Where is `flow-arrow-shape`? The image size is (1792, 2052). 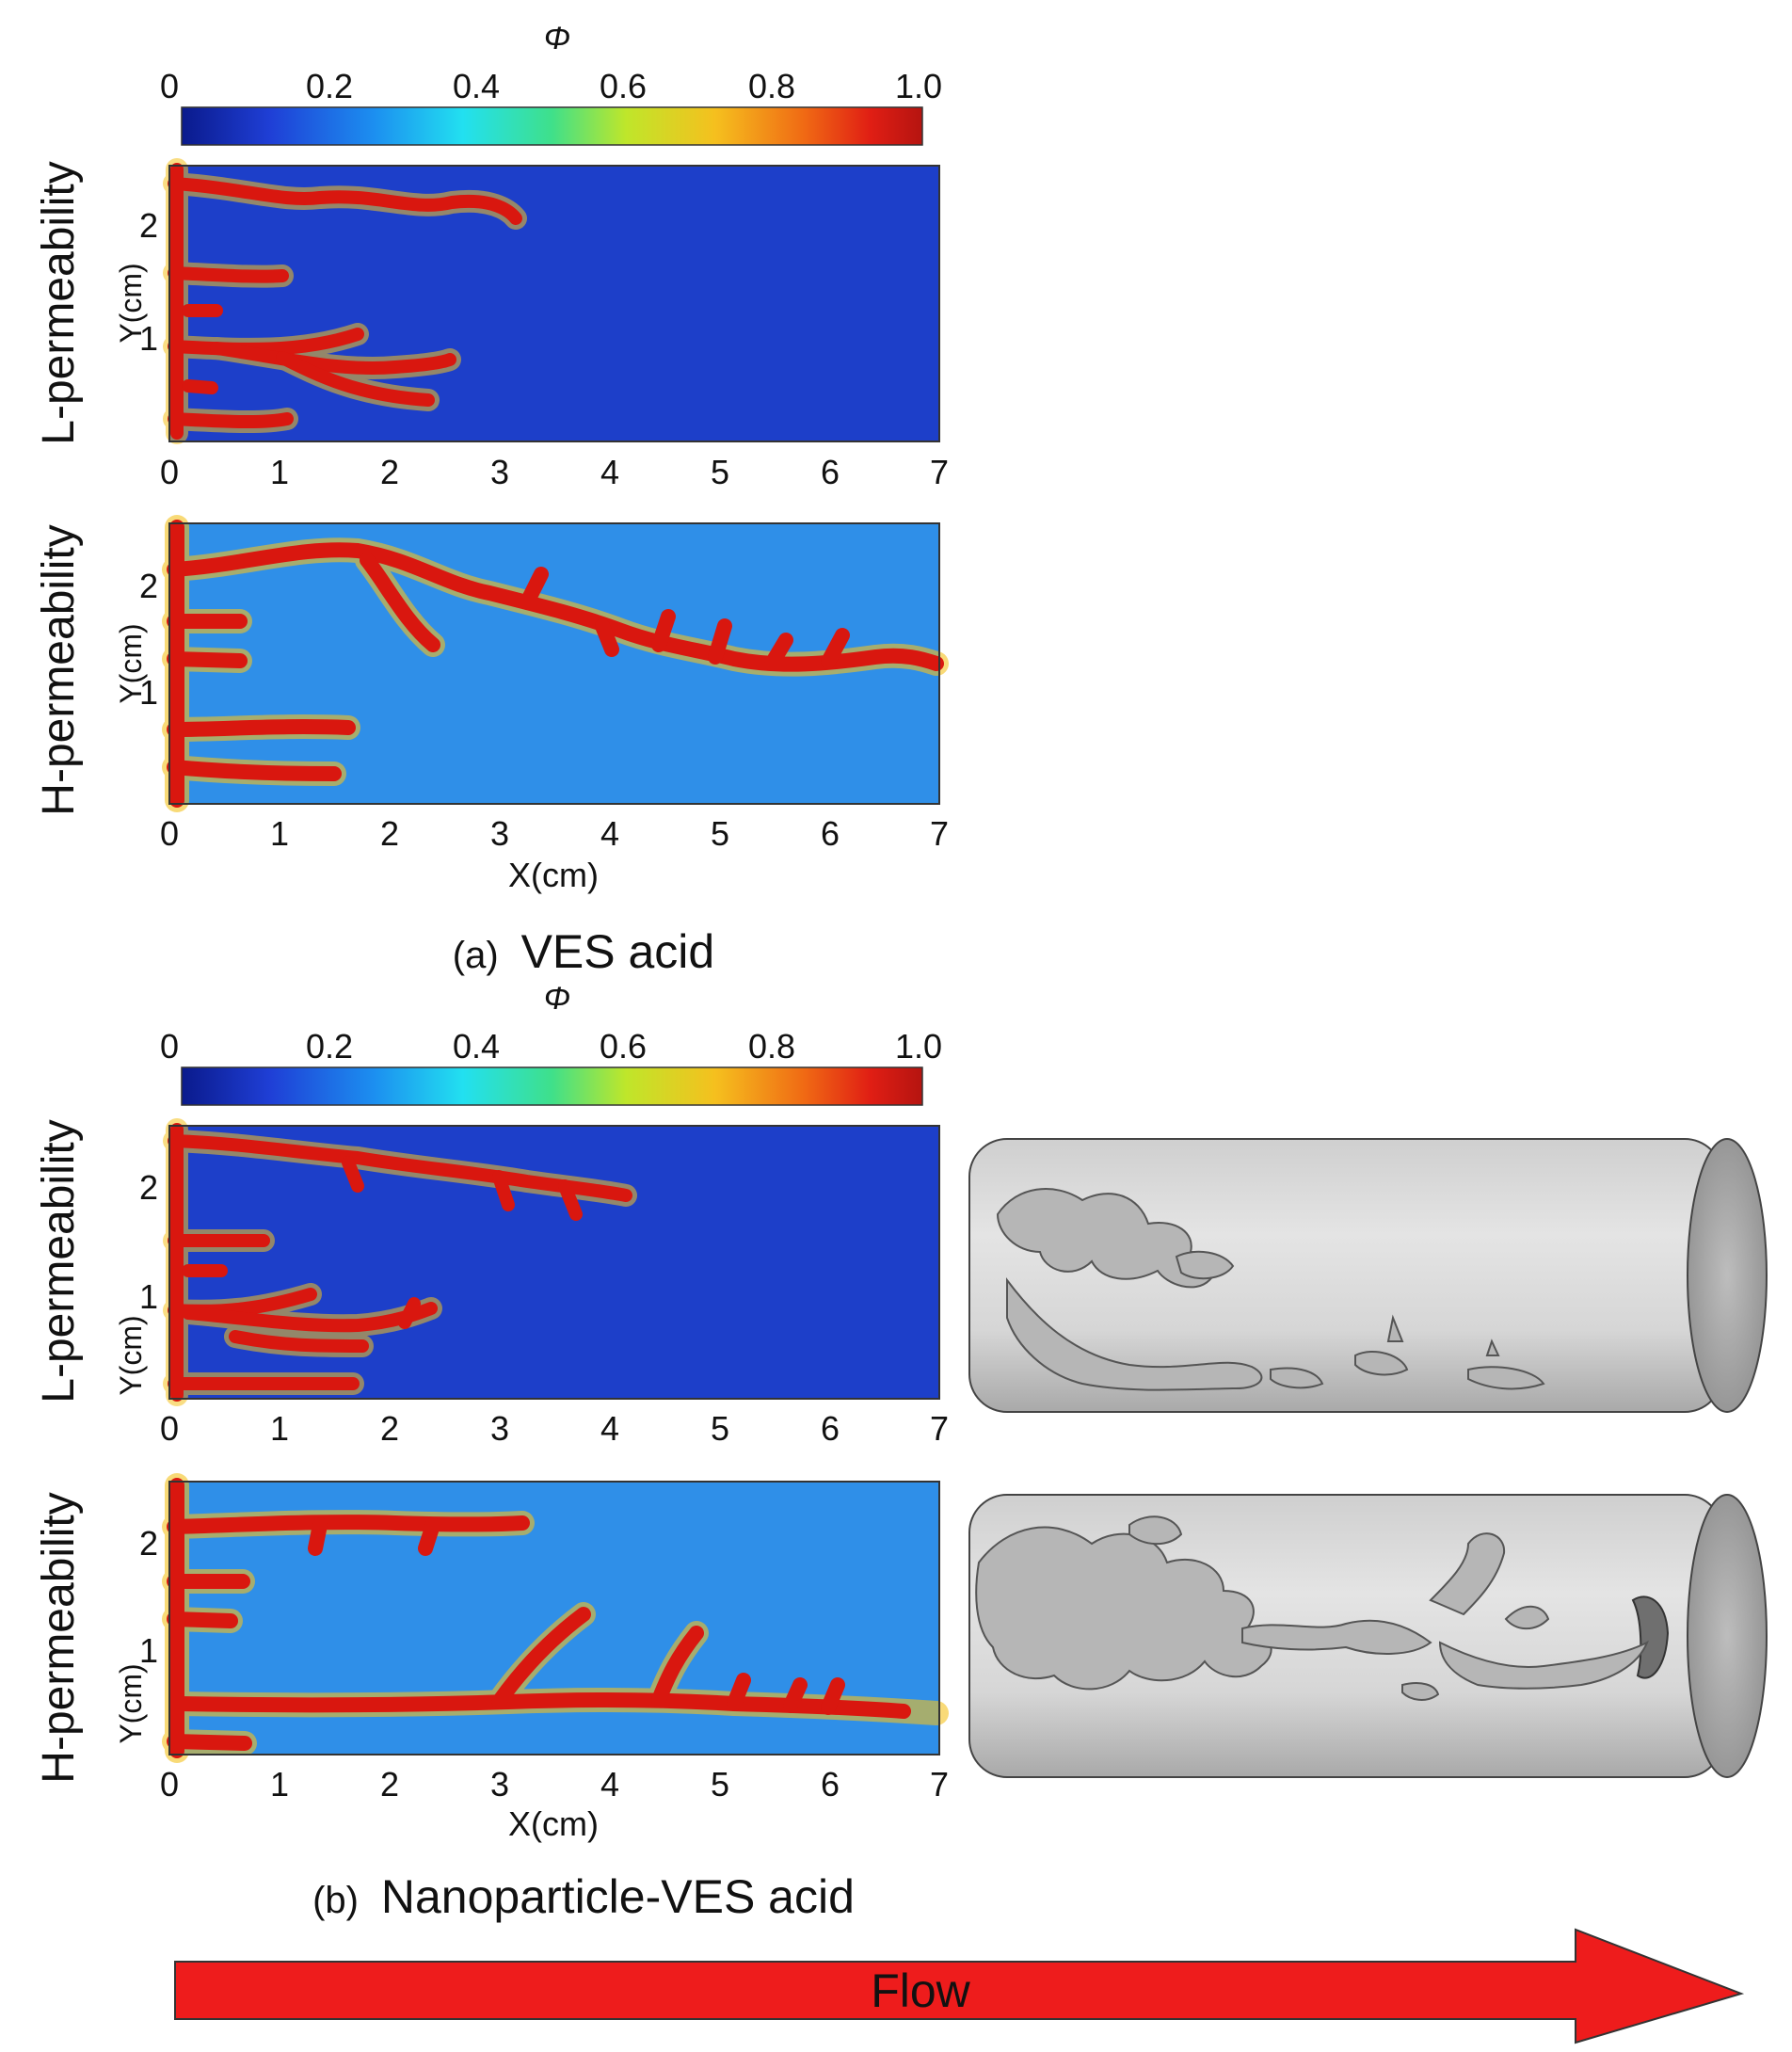 flow-arrow-shape is located at coordinates (959, 1986).